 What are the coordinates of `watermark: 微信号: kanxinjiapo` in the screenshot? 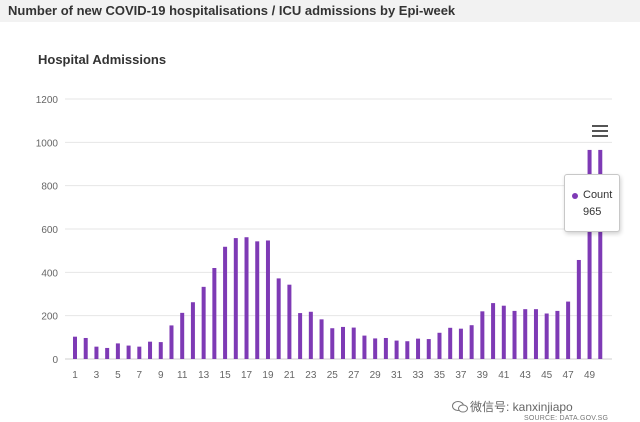 It's located at (511, 406).